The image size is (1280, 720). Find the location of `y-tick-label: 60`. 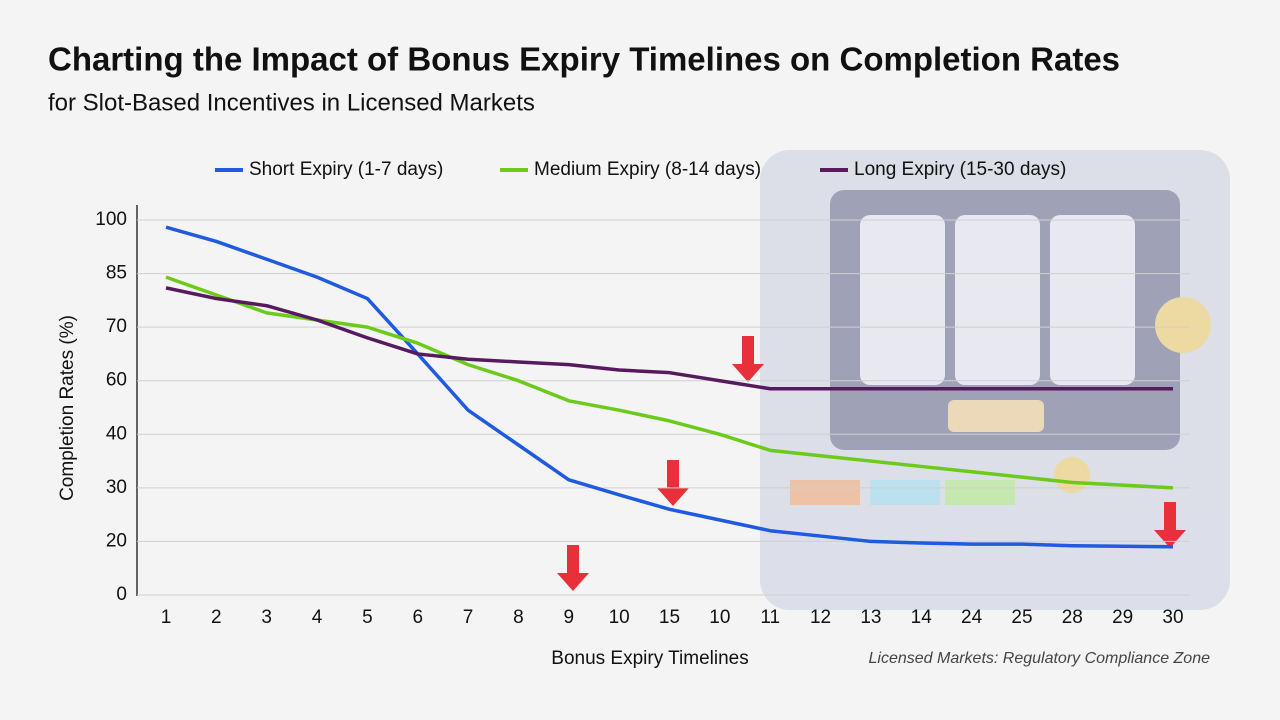

y-tick-label: 60 is located at coordinates (116, 380).